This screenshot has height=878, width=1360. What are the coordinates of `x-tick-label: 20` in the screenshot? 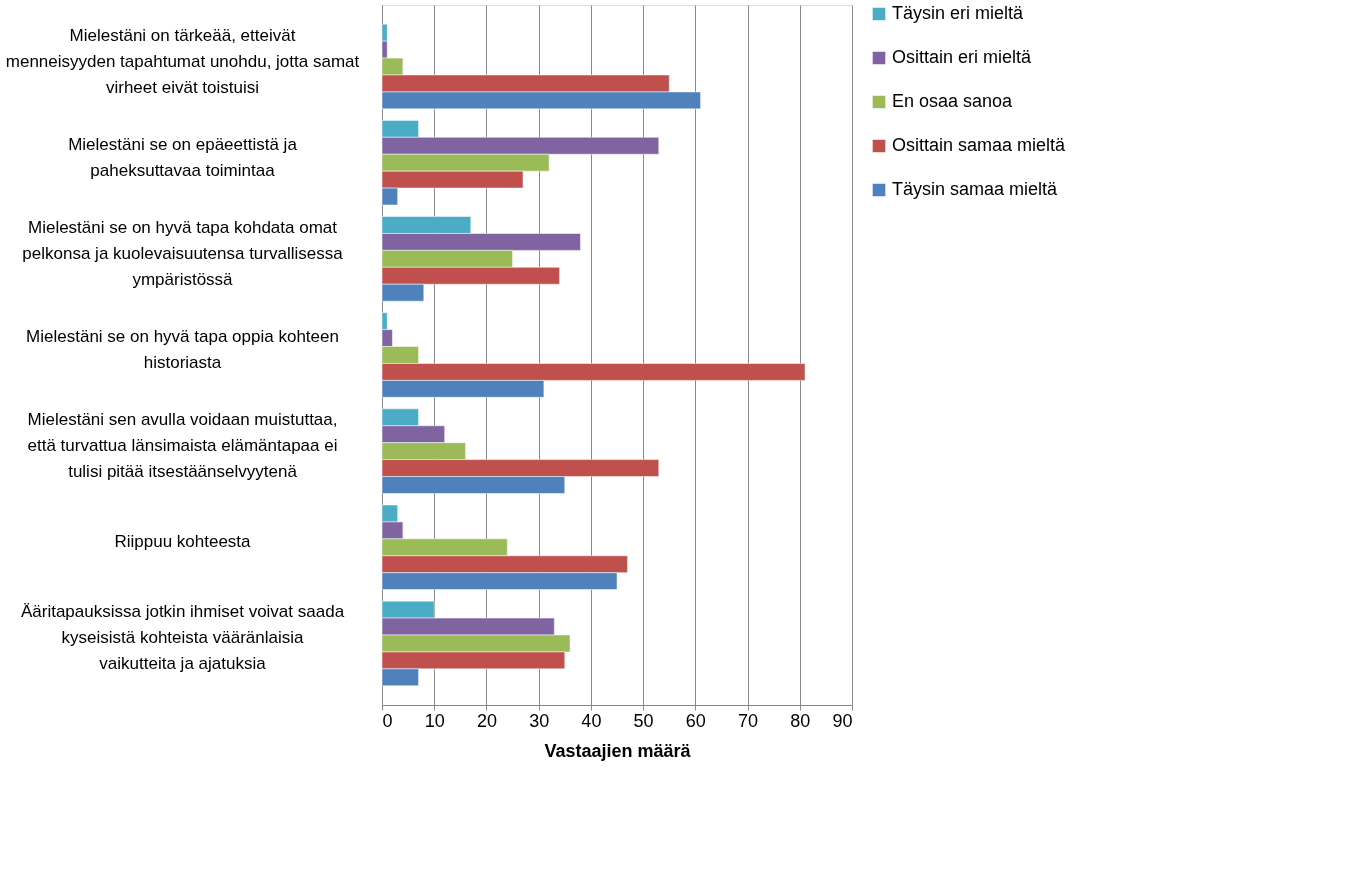 It's located at (486, 720).